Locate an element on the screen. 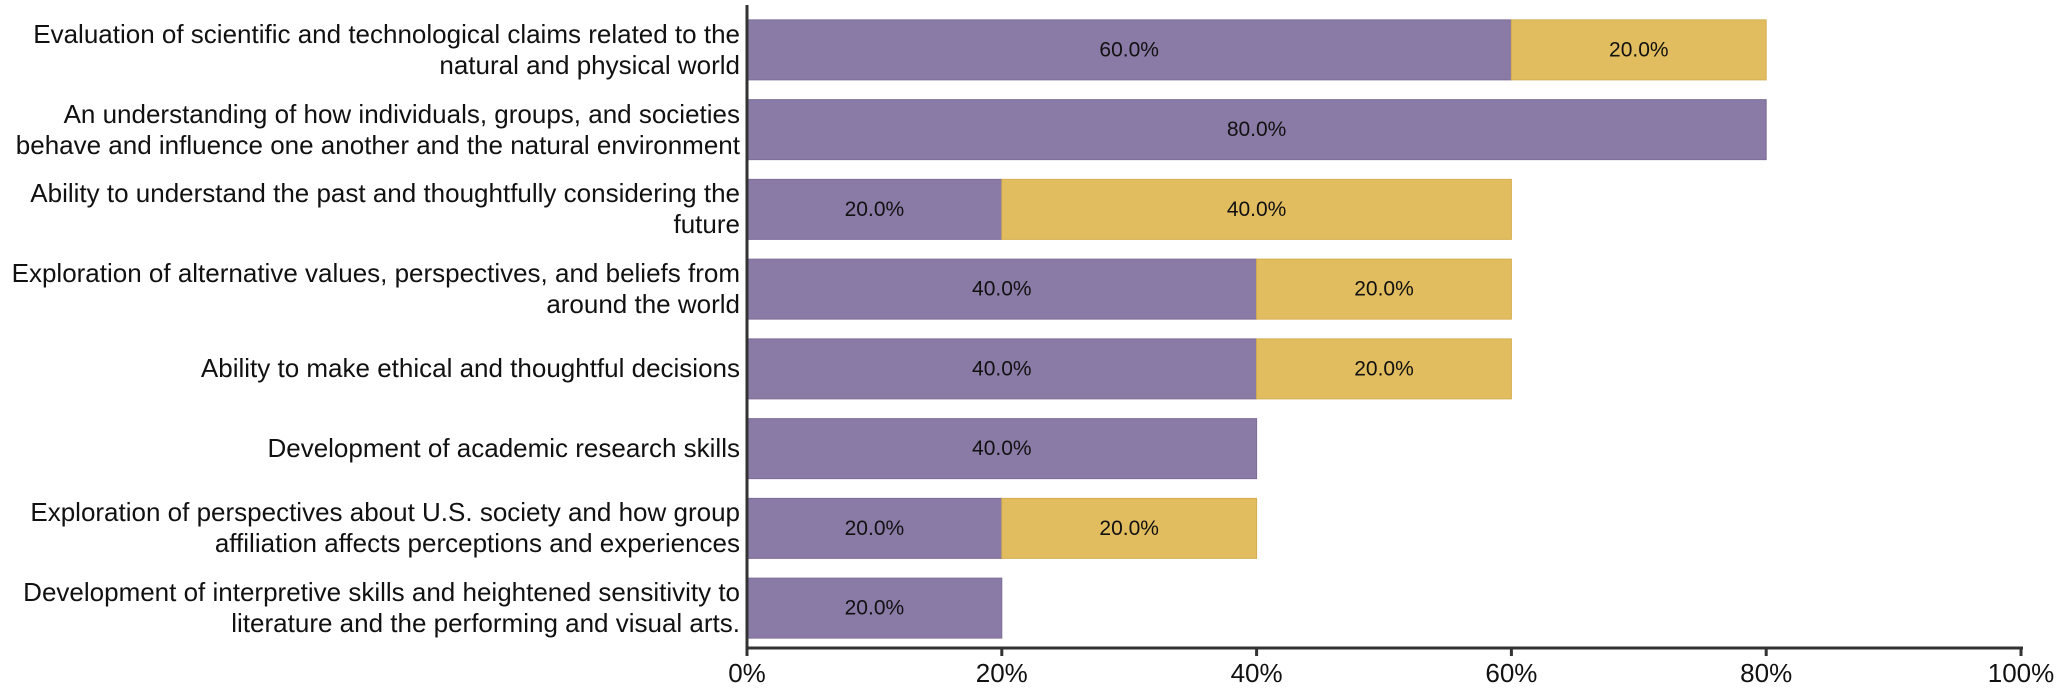 This screenshot has width=2062, height=689. value-label: 80.0% is located at coordinates (1257, 129).